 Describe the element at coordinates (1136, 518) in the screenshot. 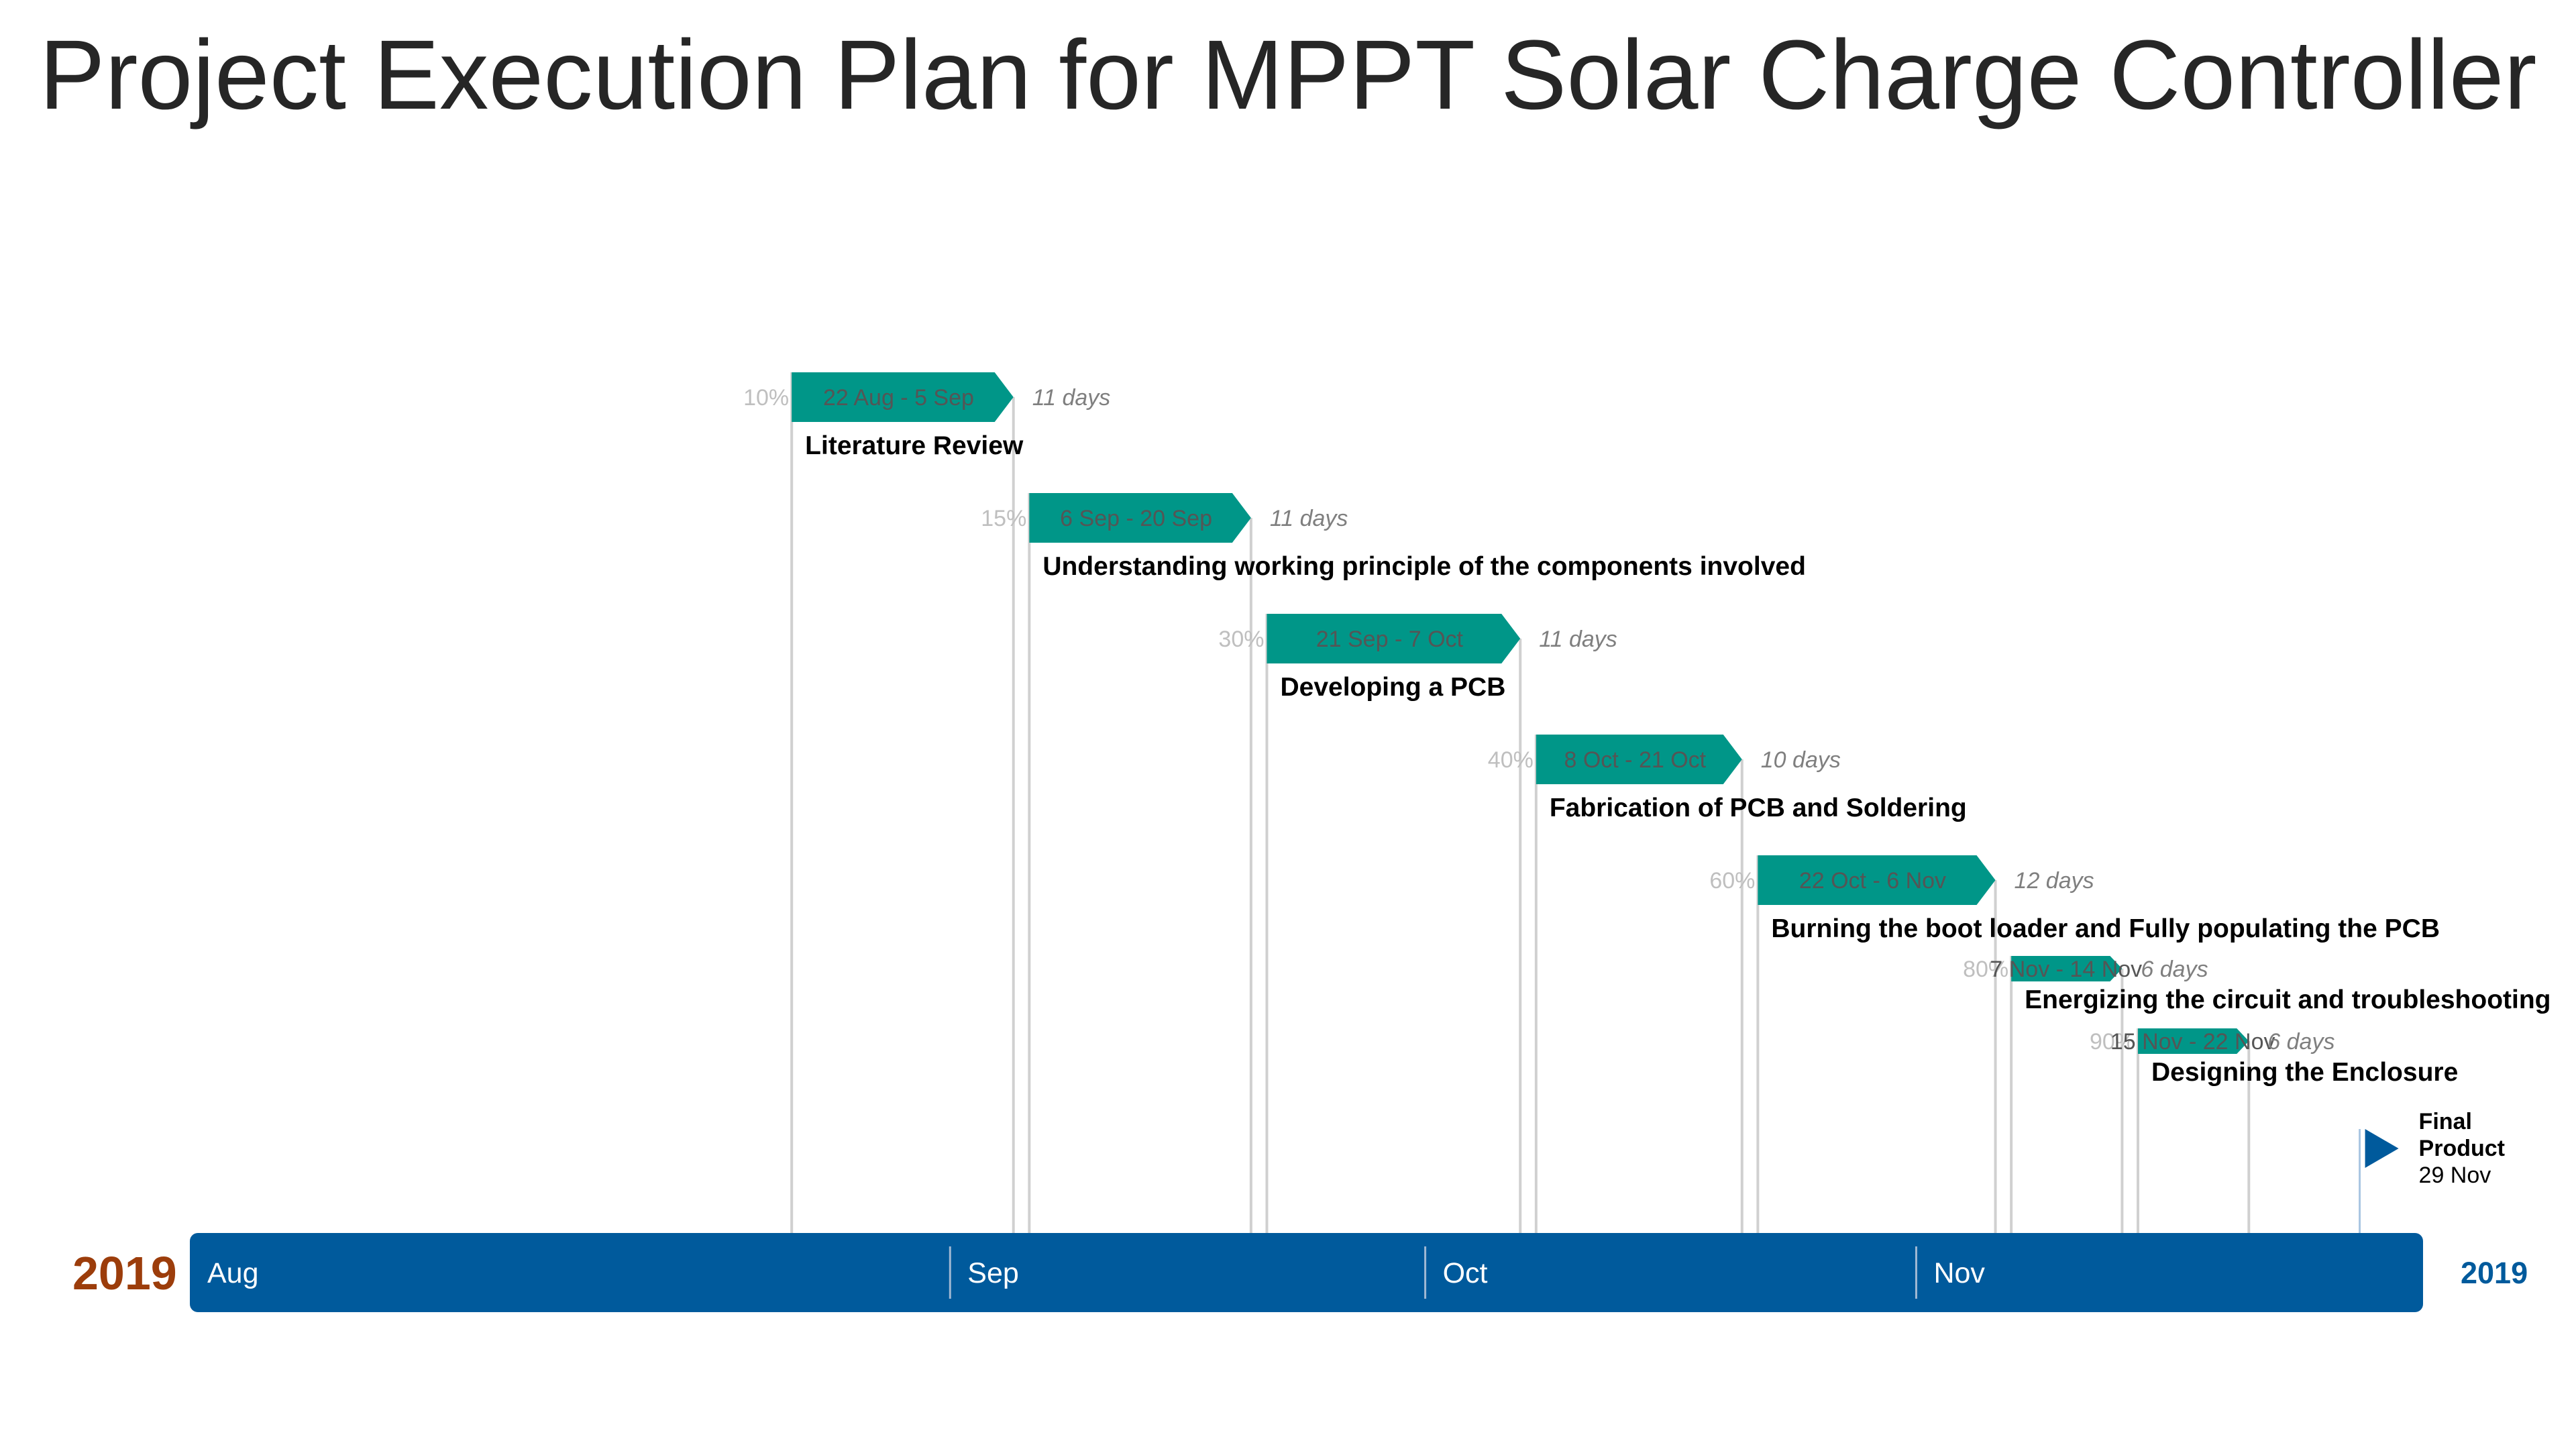

I see `task-dates: 6 Sep - 20 Sep` at that location.